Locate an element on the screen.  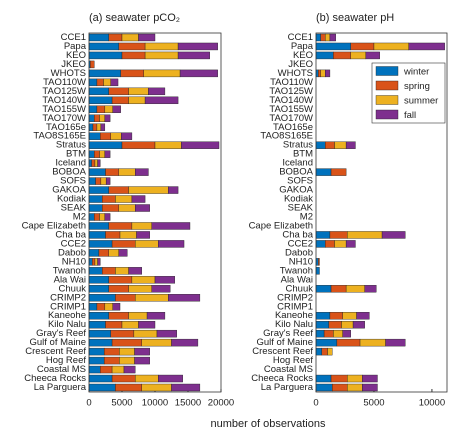
category-label: La Parguera is located at coordinates (60, 387).